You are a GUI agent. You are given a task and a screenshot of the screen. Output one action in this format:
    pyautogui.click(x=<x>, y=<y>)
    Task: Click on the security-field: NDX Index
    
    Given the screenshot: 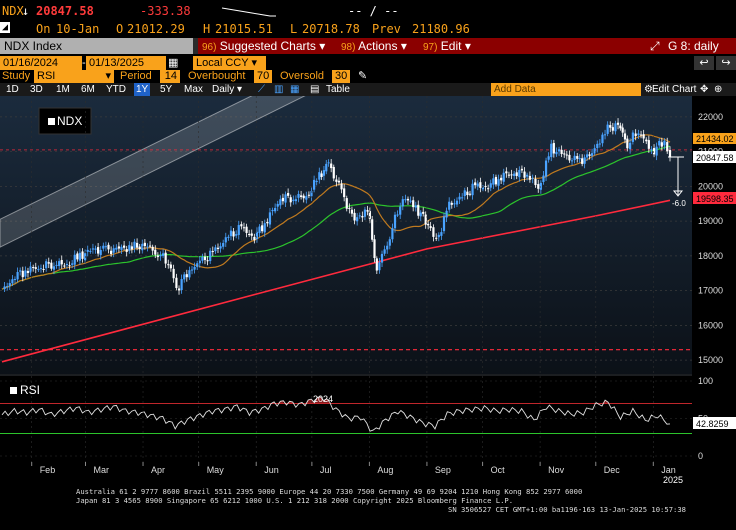 What is the action you would take?
    pyautogui.click(x=96, y=46)
    